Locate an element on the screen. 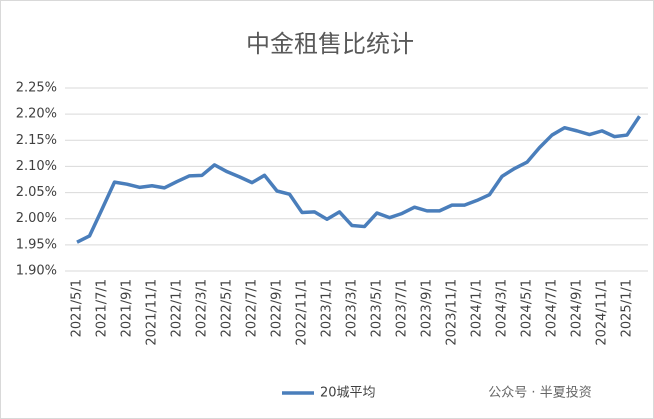  x-tick-label: 2024/3/1 is located at coordinates (502, 308).